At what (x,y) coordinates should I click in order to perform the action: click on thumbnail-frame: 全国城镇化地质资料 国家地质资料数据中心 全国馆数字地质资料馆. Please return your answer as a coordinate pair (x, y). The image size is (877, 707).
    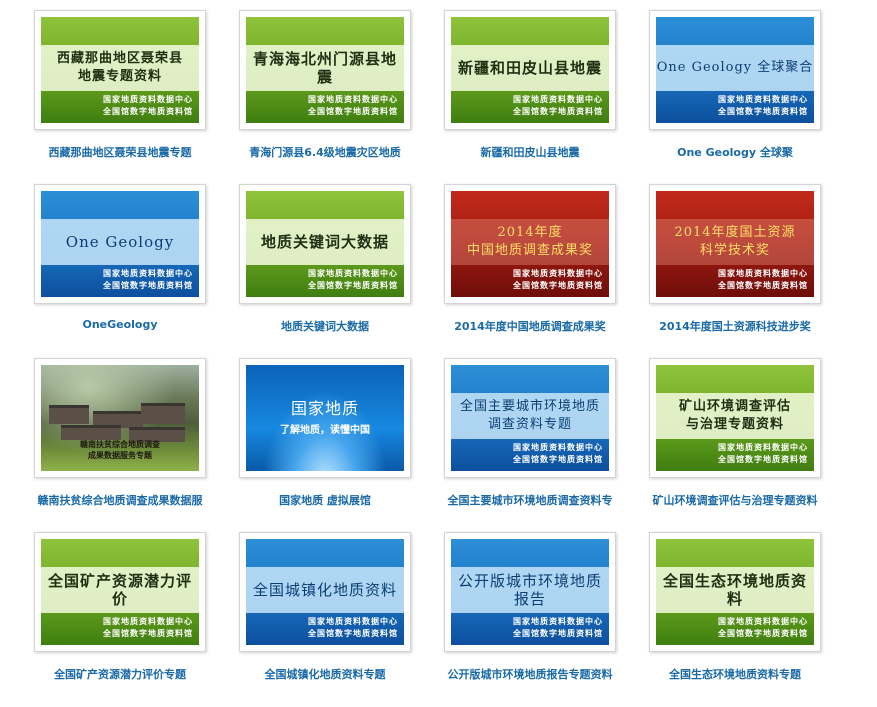
    Looking at the image, I should click on (325, 592).